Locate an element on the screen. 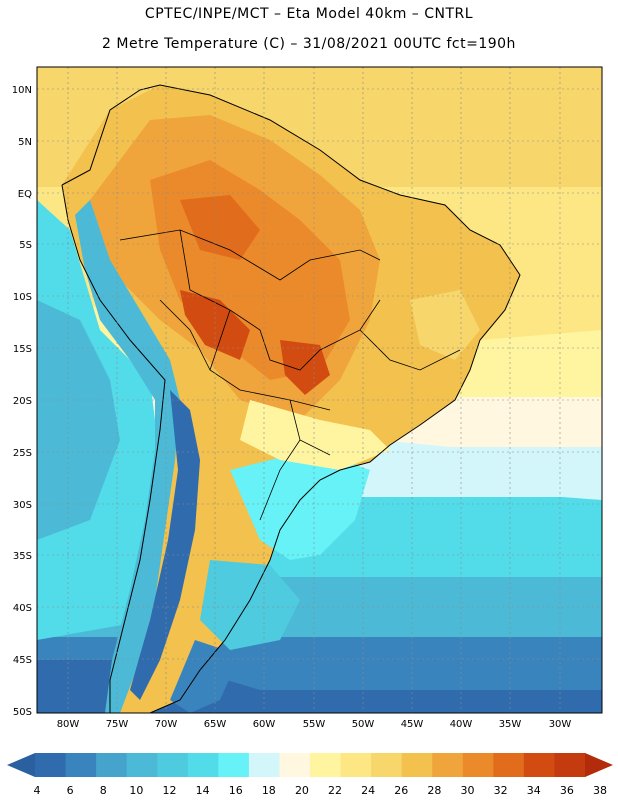 The width and height of the screenshot is (618, 800). lon-label: 30W is located at coordinates (560, 724).